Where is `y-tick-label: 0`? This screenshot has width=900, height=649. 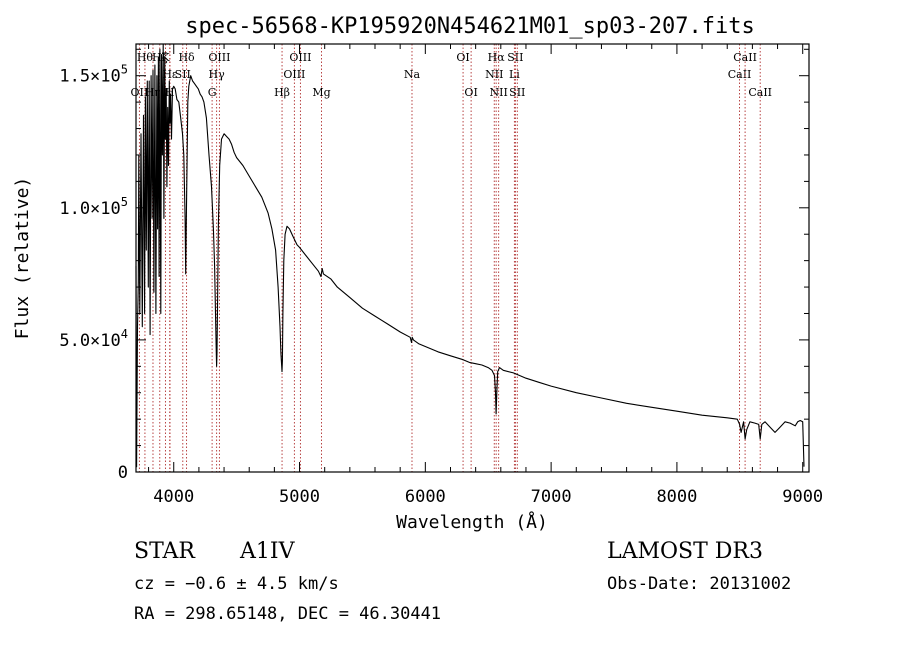 y-tick-label: 0 is located at coordinates (123, 473).